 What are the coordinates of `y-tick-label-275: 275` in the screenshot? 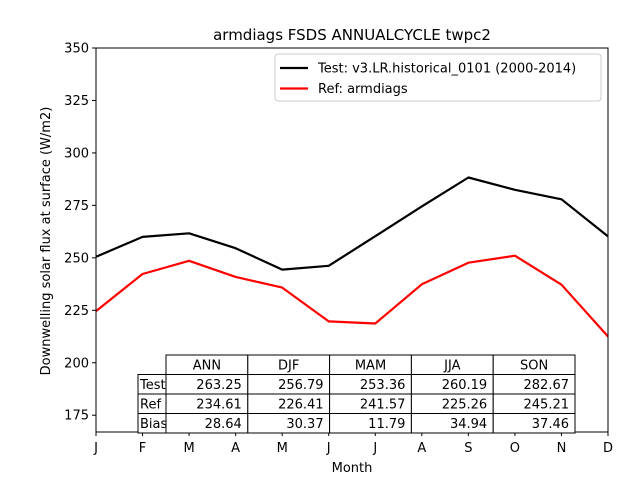 It's located at (76, 206).